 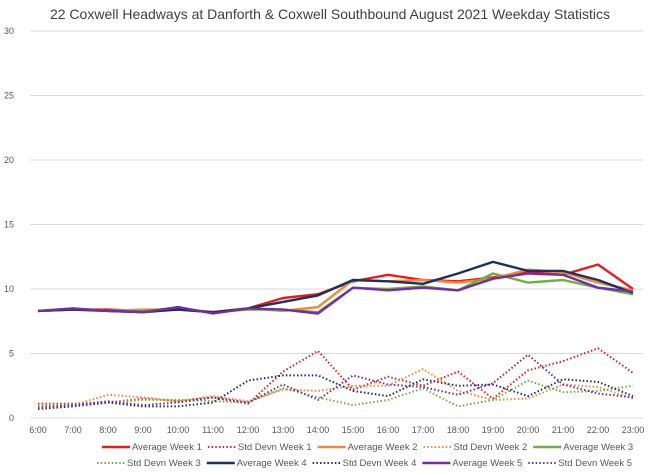 I want to click on y-tick-label: 5, so click(x=11, y=354).